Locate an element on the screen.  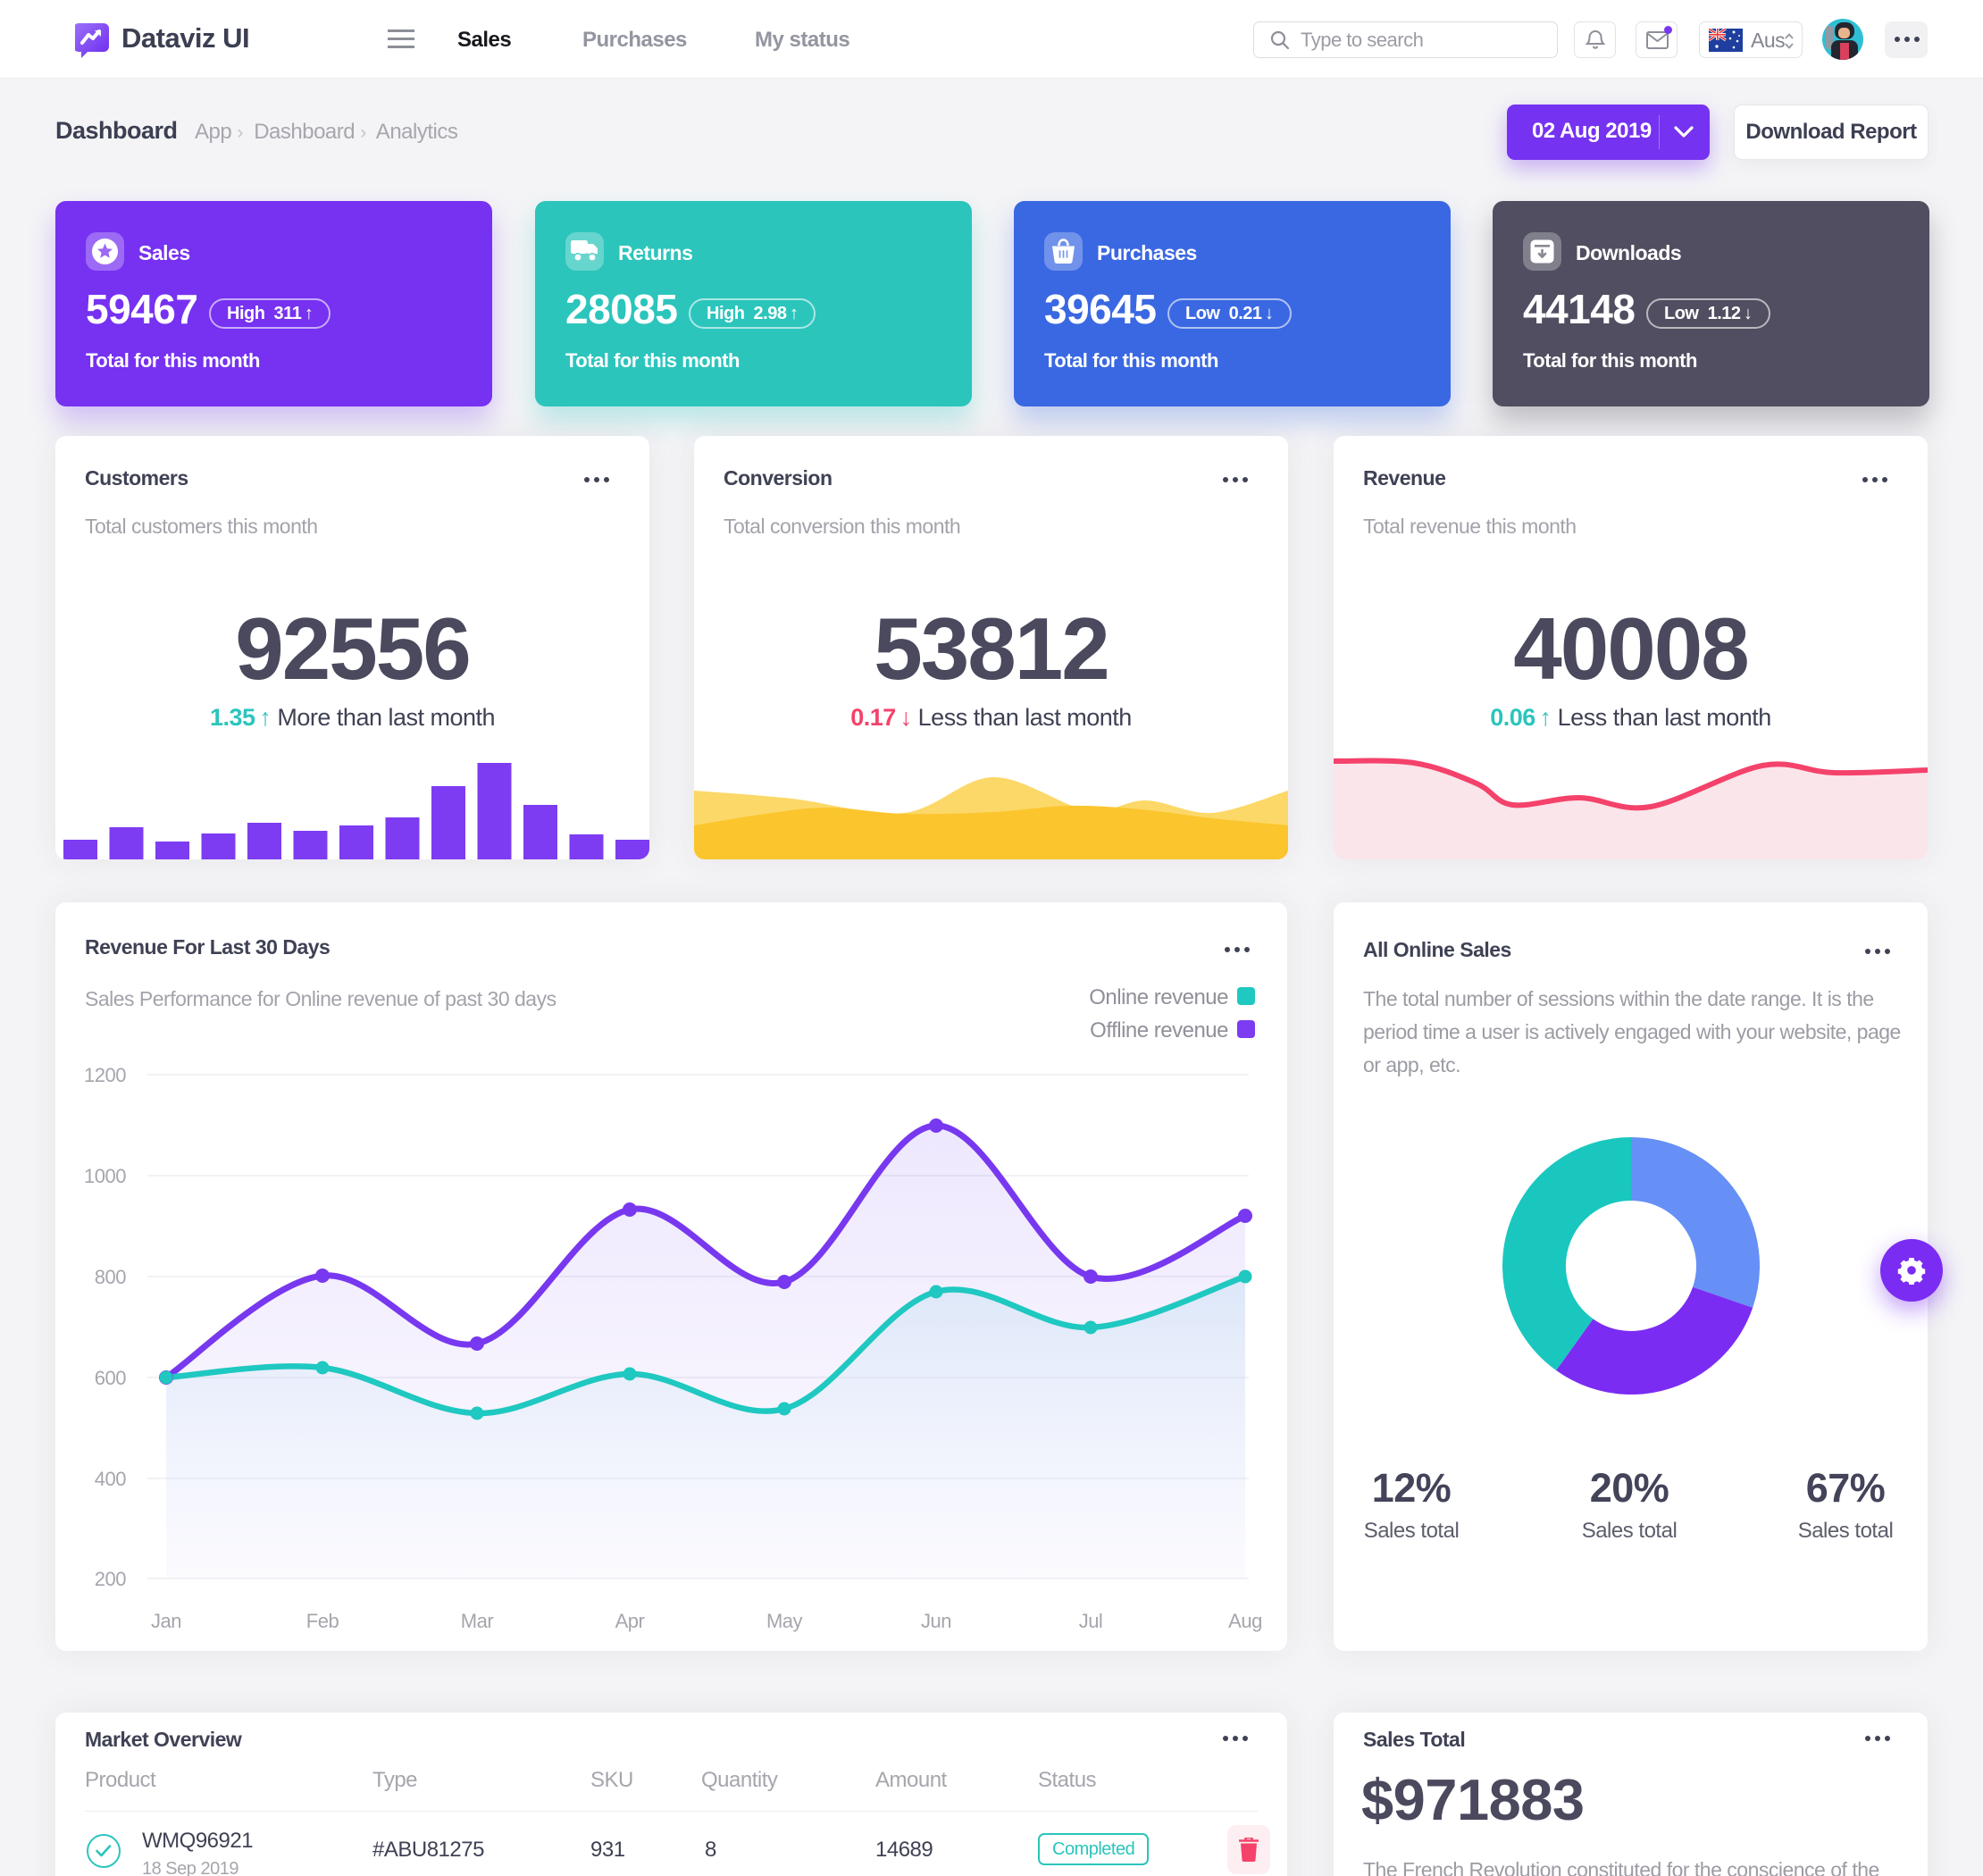
svg-text: Jun is located at coordinates (936, 1621).